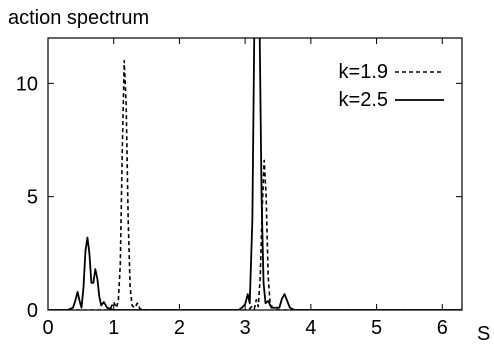  I want to click on x-tick-label: 1, so click(113, 328).